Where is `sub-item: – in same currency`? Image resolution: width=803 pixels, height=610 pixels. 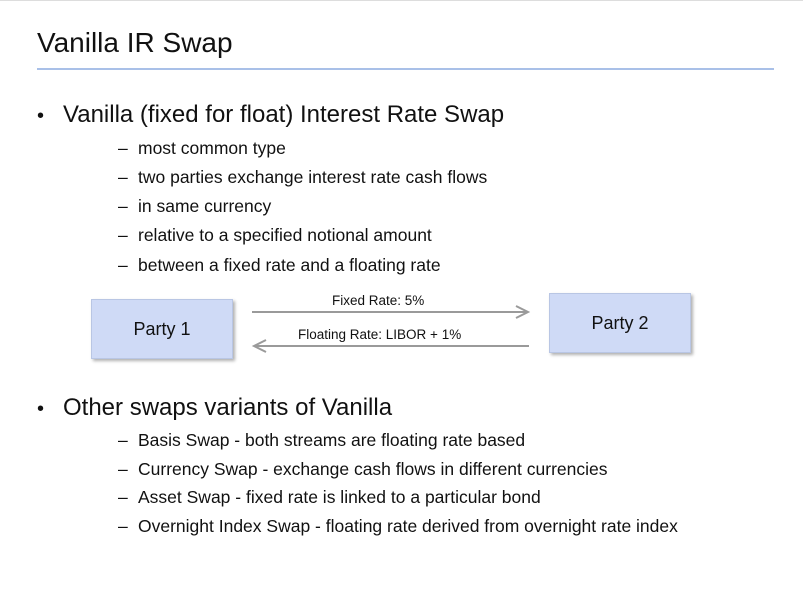 sub-item: – in same currency is located at coordinates (194, 206).